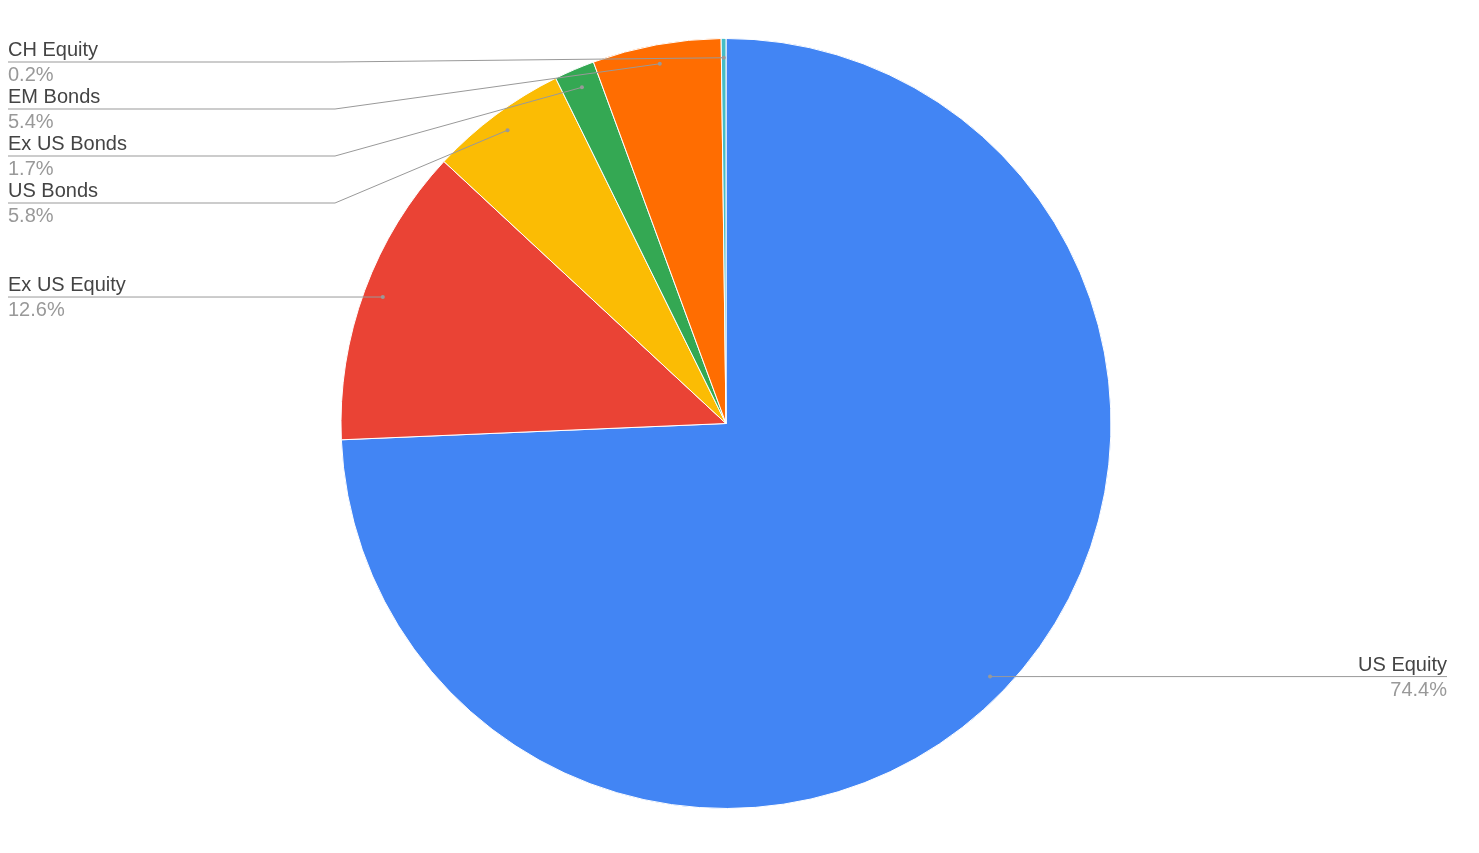  I want to click on data-label: 5.4%, so click(31, 121).